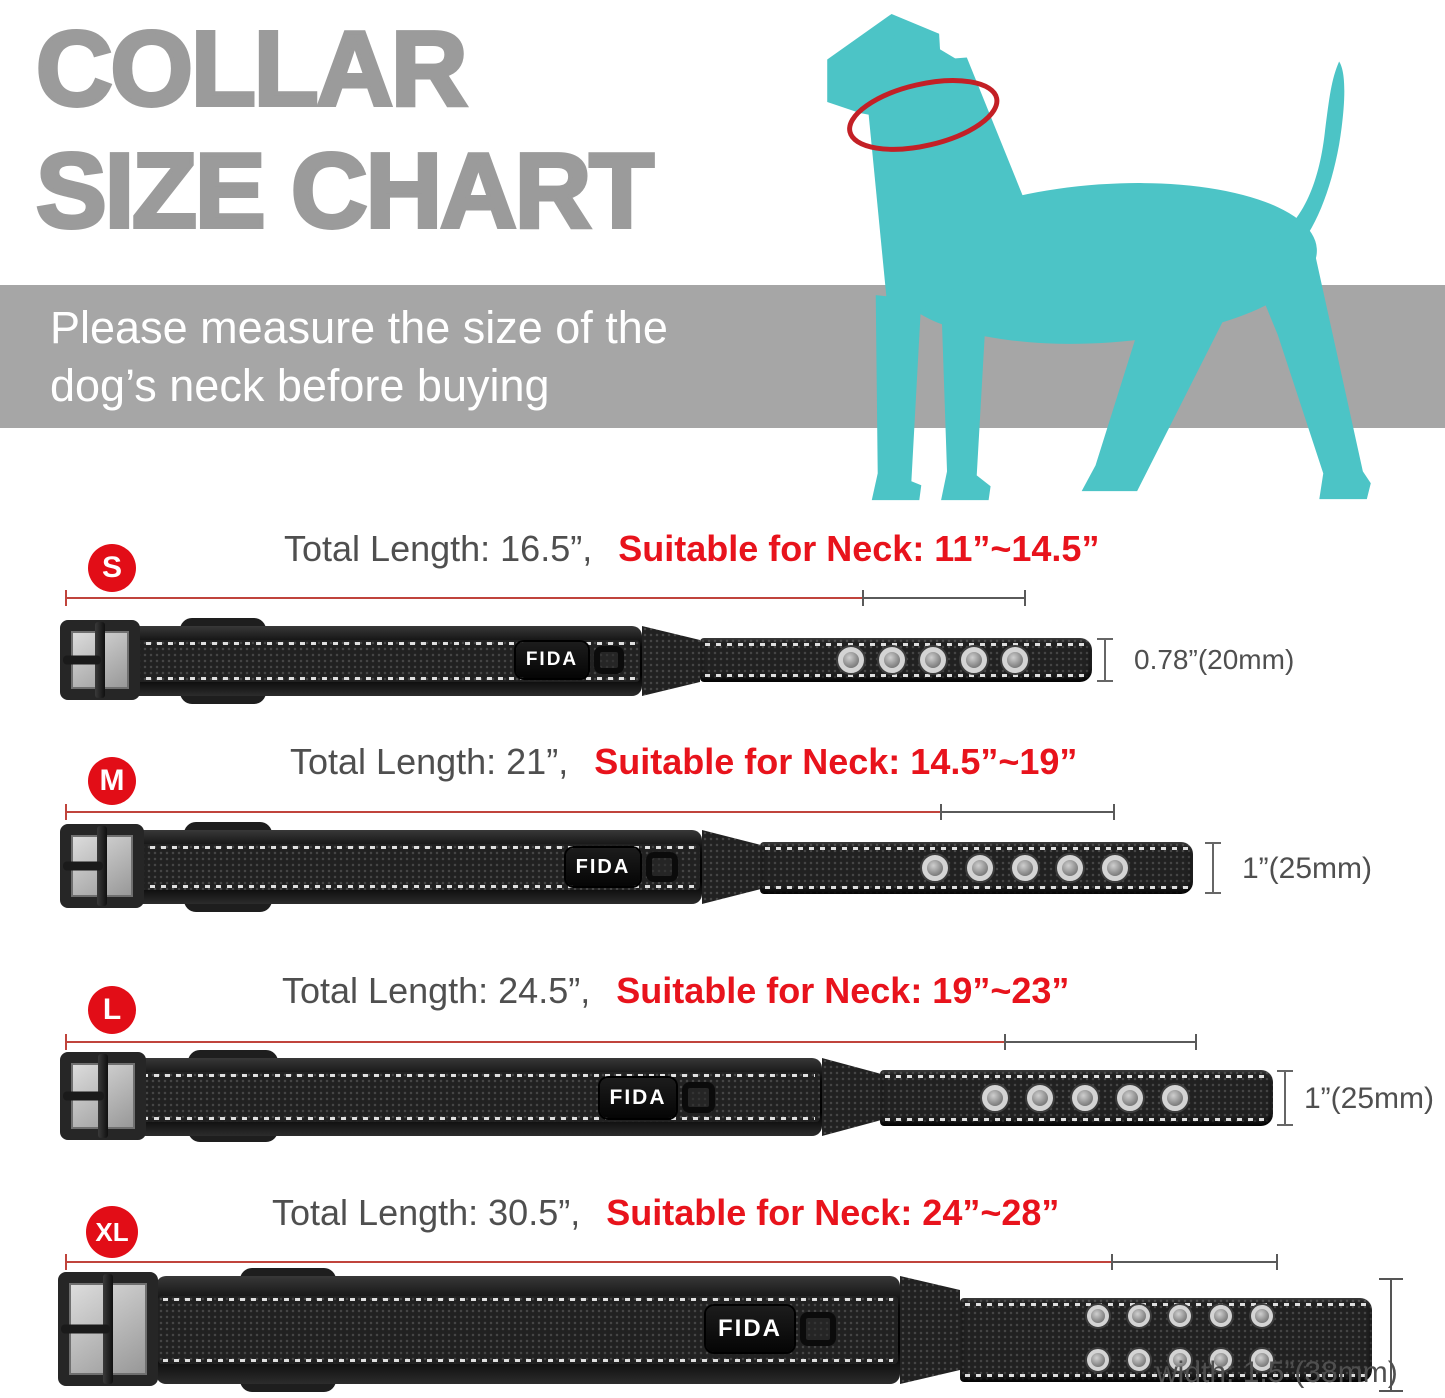 This screenshot has width=1445, height=1398. I want to click on length-ruler-xl, so click(671, 1262).